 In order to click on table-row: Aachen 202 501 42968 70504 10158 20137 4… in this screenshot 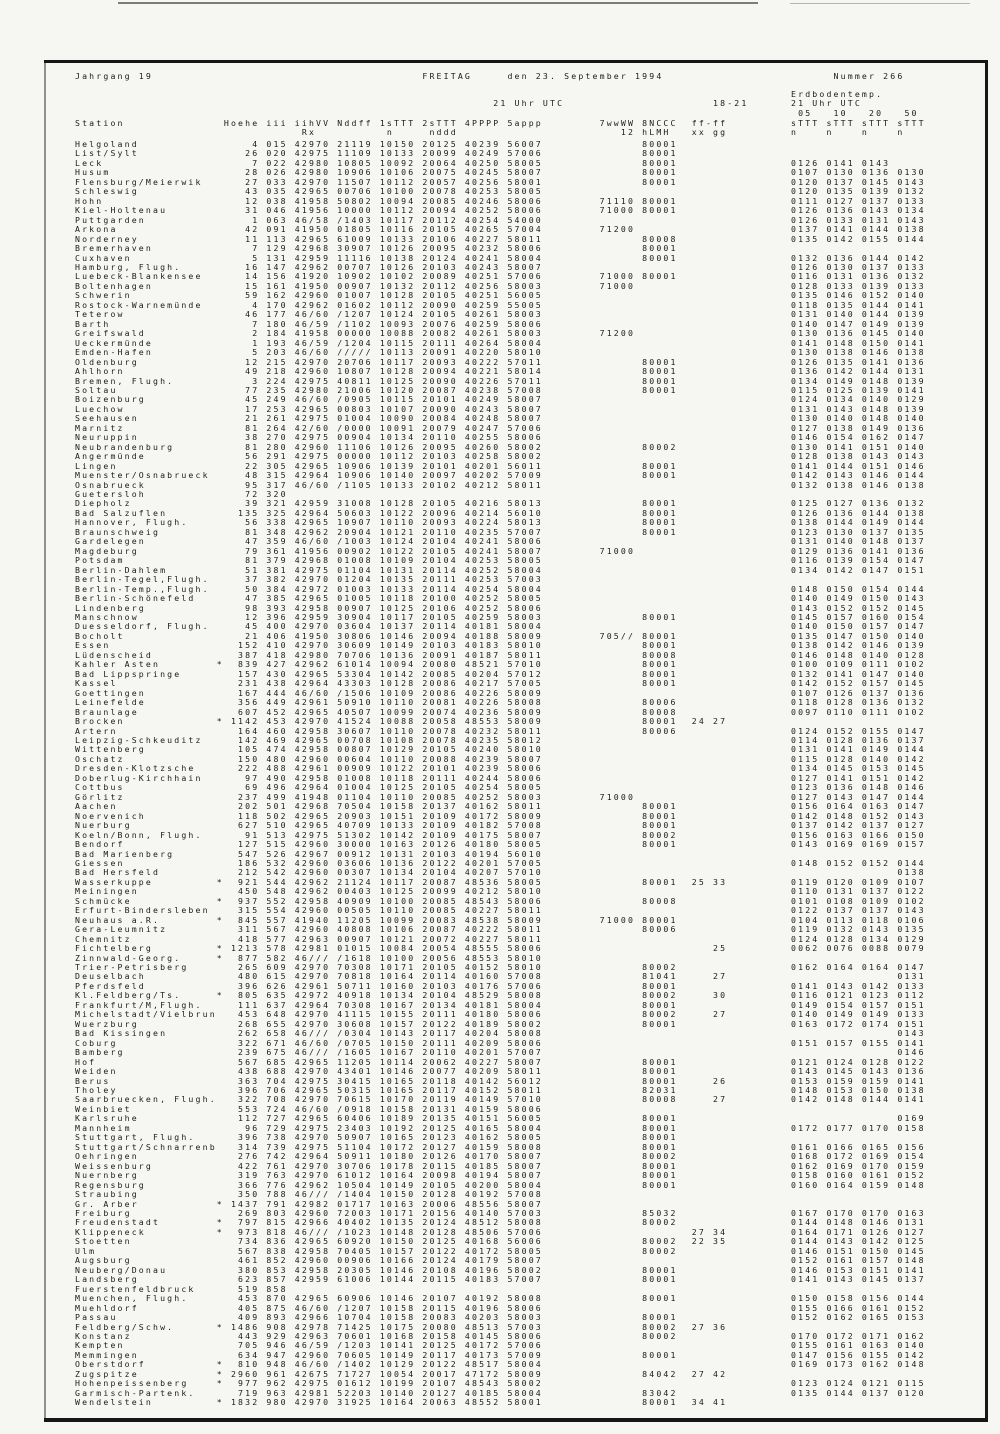, I will do `click(529, 806)`.